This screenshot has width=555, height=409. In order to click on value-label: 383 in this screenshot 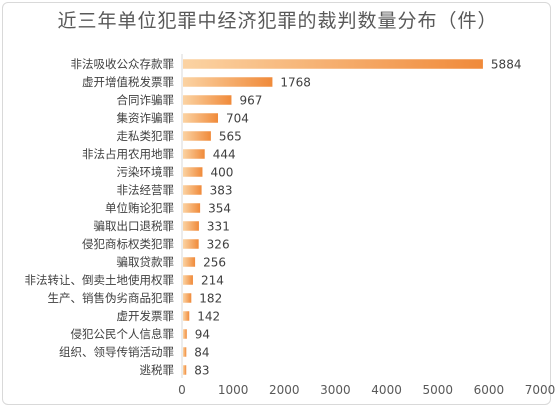, I will do `click(221, 191)`.